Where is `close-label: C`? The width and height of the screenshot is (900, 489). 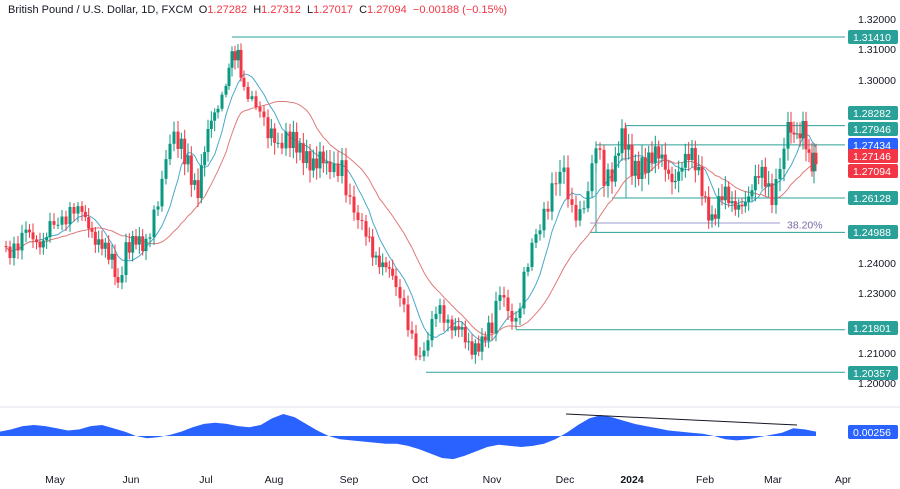
close-label: C is located at coordinates (363, 10).